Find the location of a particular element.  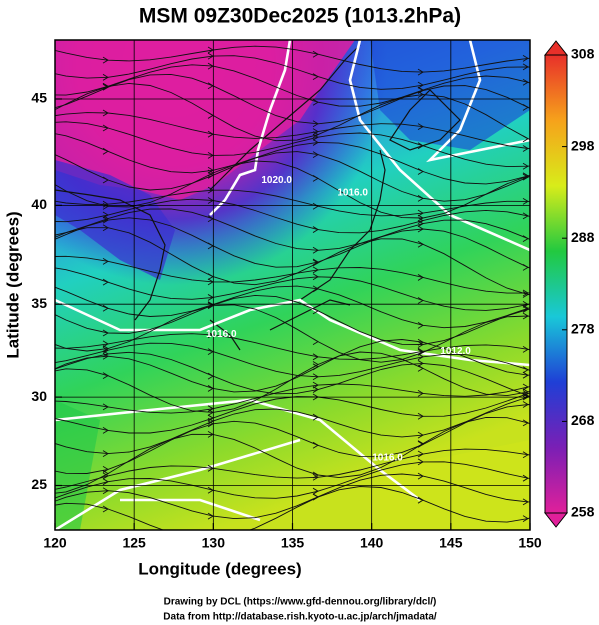

colorbar-tick-label: 298 is located at coordinates (583, 145).